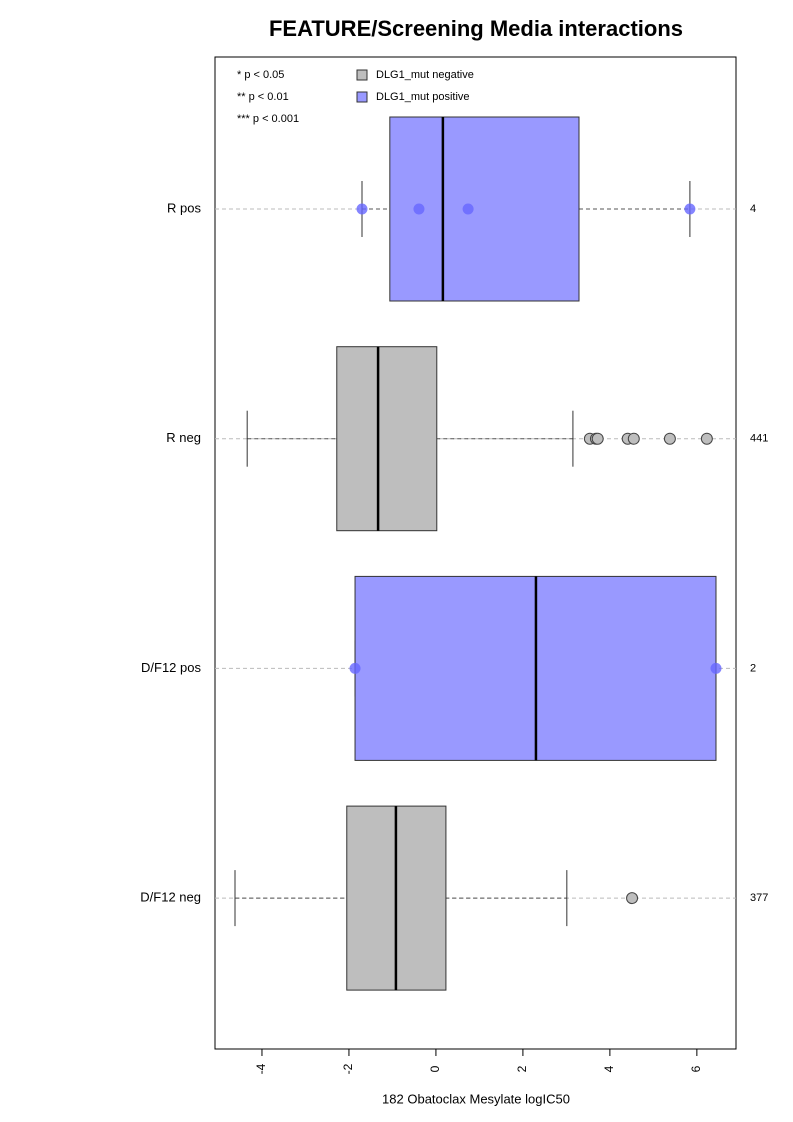  I want to click on group-count: 441, so click(759, 439).